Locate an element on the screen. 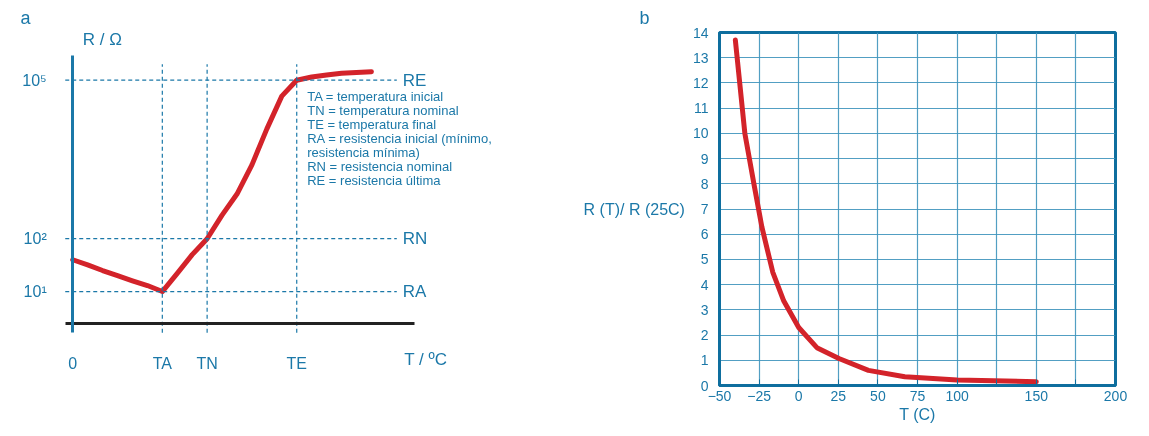 Image resolution: width=1149 pixels, height=436 pixels. x-tick-label: 100 is located at coordinates (957, 395).